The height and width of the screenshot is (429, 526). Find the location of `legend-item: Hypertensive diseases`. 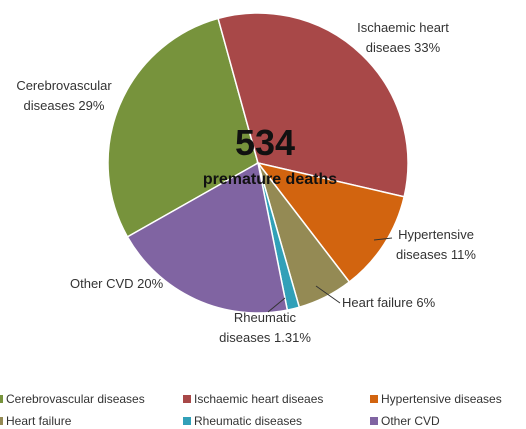

legend-item: Hypertensive diseases is located at coordinates (436, 399).